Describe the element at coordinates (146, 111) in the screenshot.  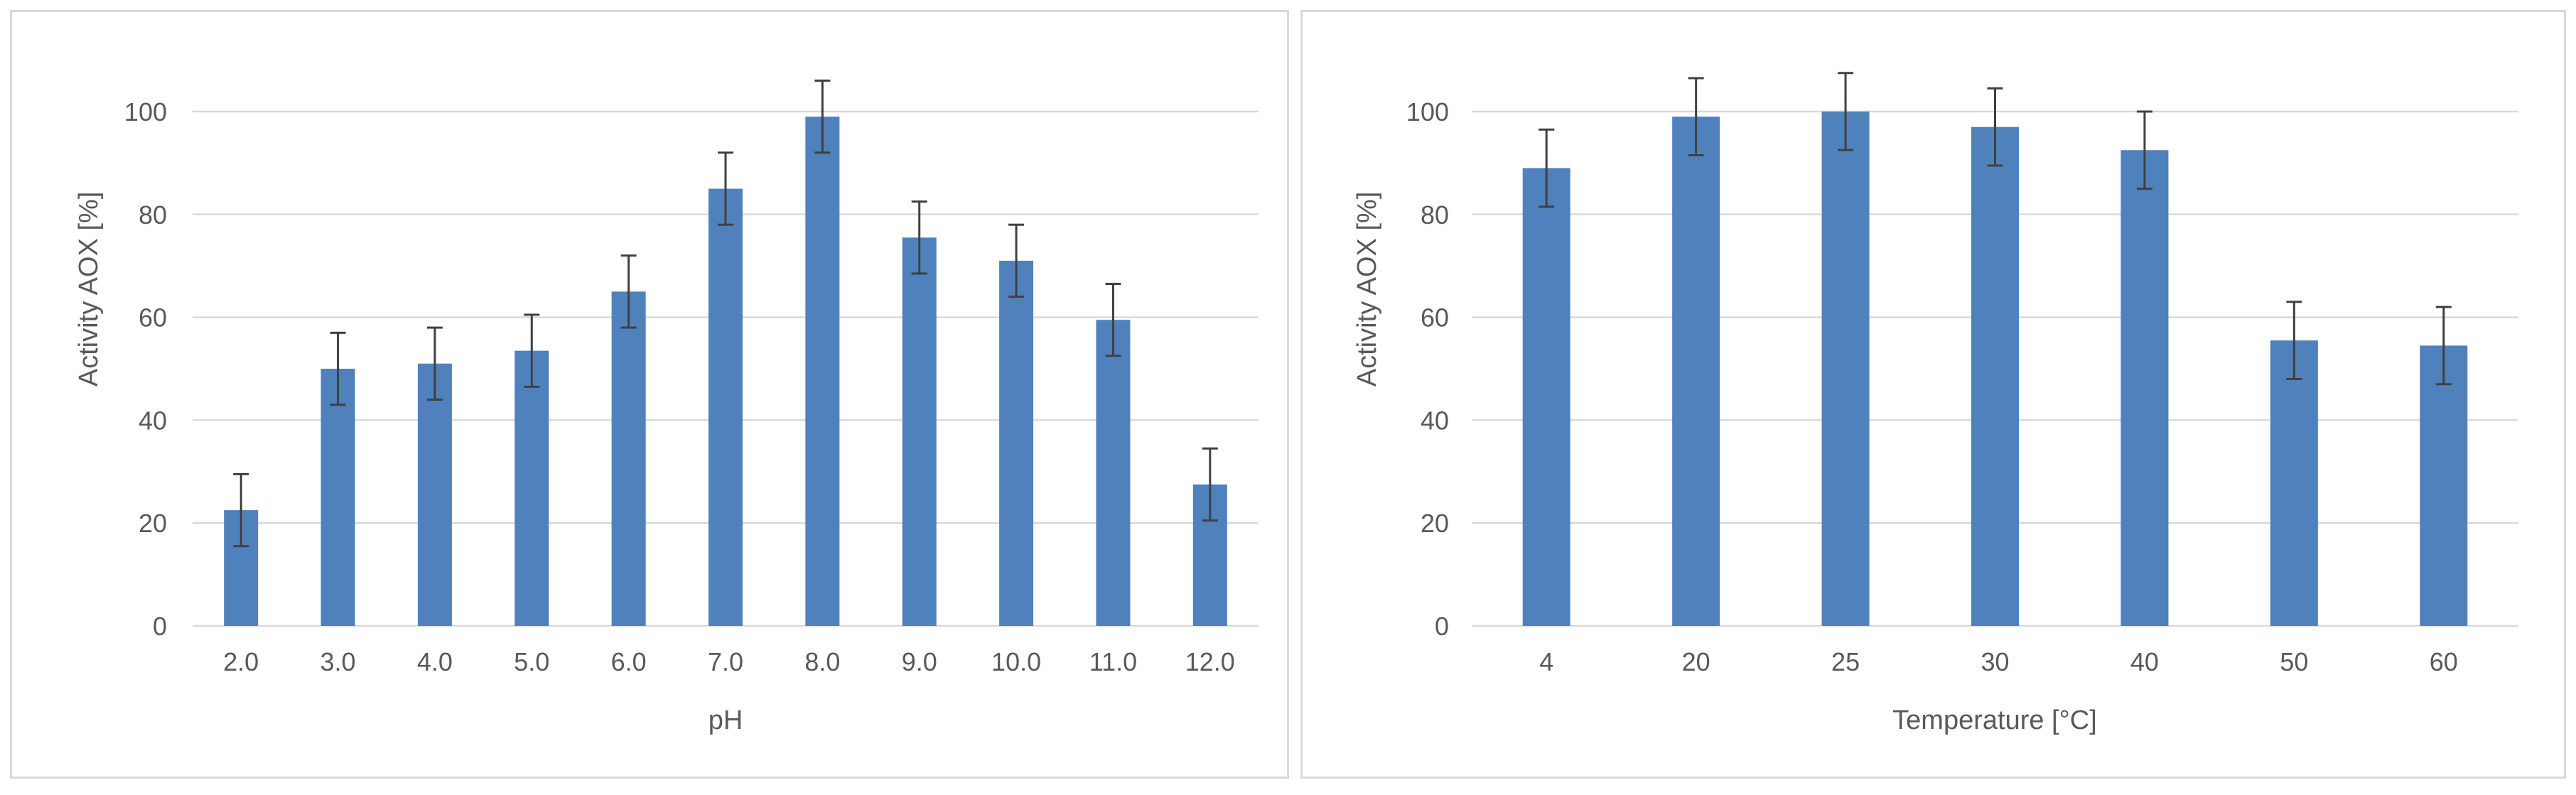
I see `ph-y-tick-label: 100` at that location.